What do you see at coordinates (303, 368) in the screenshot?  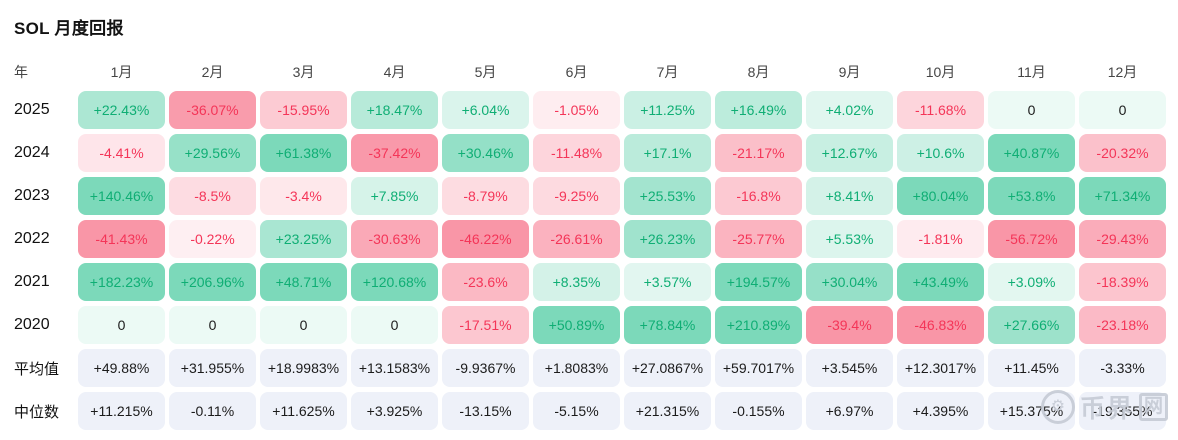 I see `return-cell: +18.9983%` at bounding box center [303, 368].